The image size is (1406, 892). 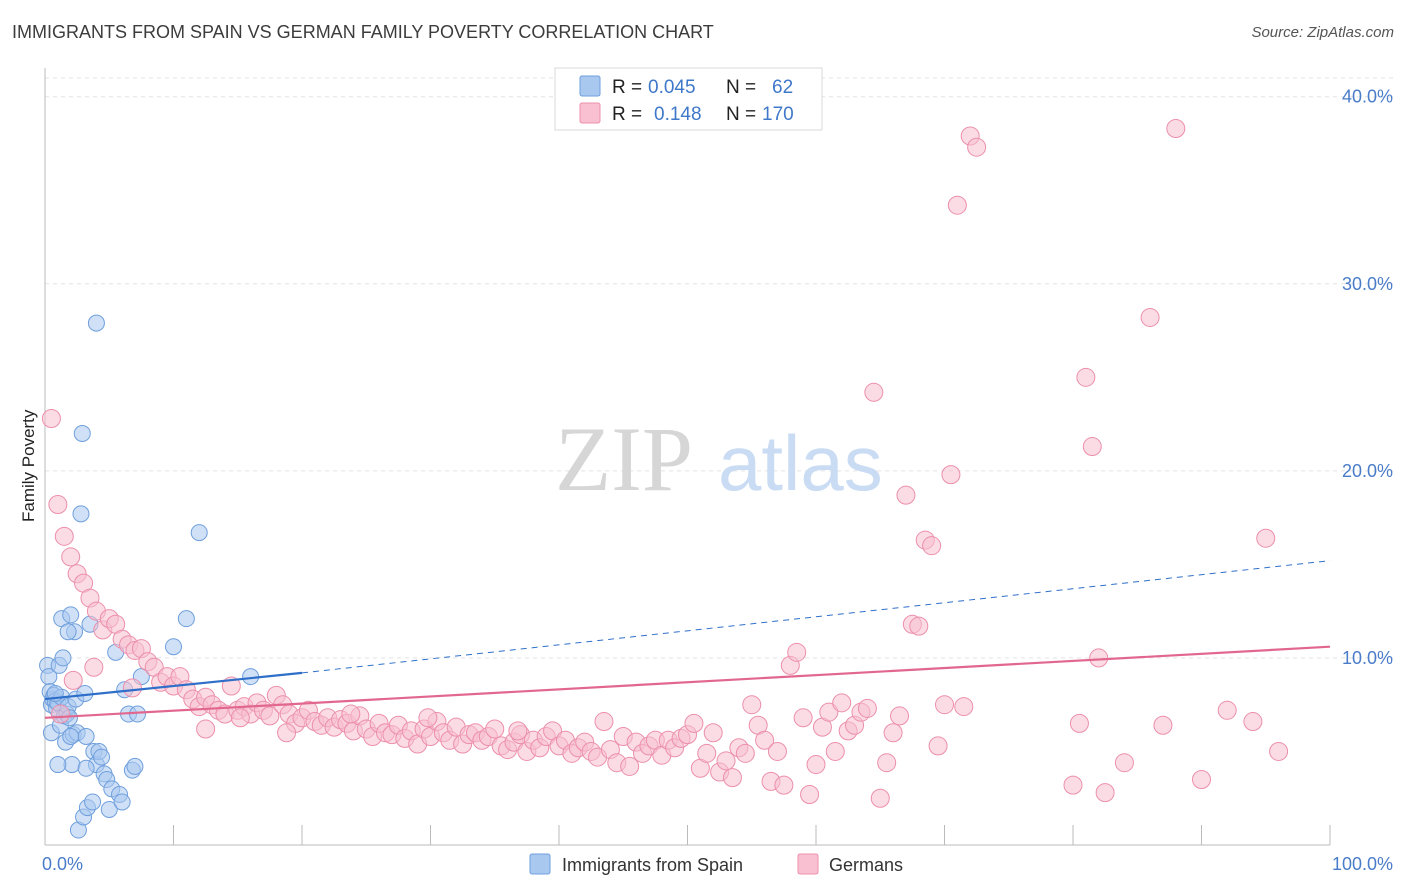 What do you see at coordinates (688, 99) in the screenshot?
I see `legend-box: R = 0.045 N = 62 R = 0.148 N = 170` at bounding box center [688, 99].